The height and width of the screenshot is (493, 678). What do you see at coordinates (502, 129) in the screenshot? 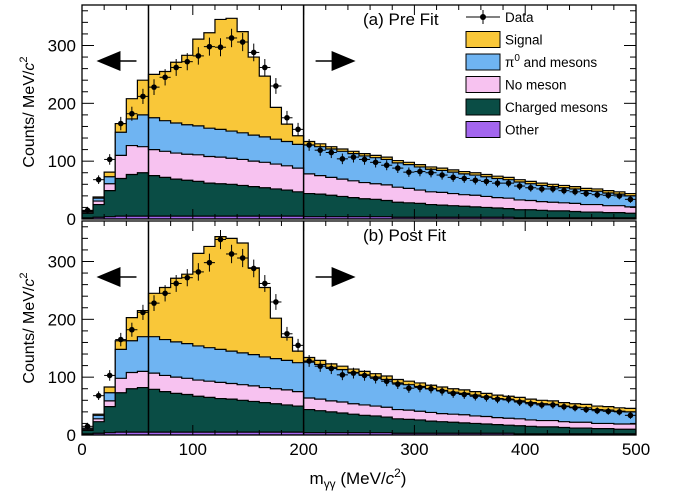
I see `legend-item-other: Other` at bounding box center [502, 129].